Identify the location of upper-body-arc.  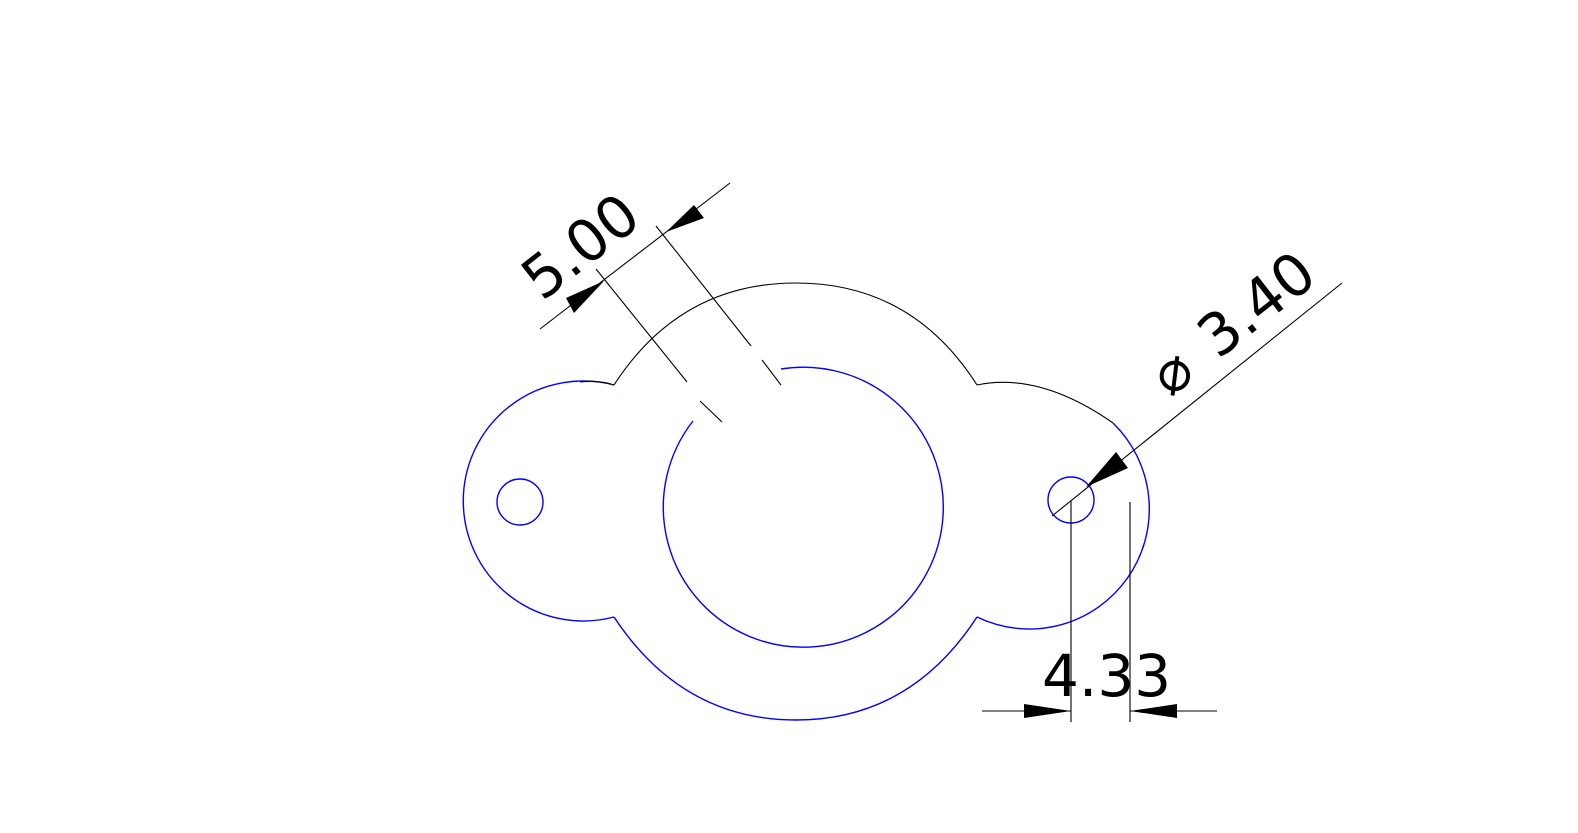
(795, 334).